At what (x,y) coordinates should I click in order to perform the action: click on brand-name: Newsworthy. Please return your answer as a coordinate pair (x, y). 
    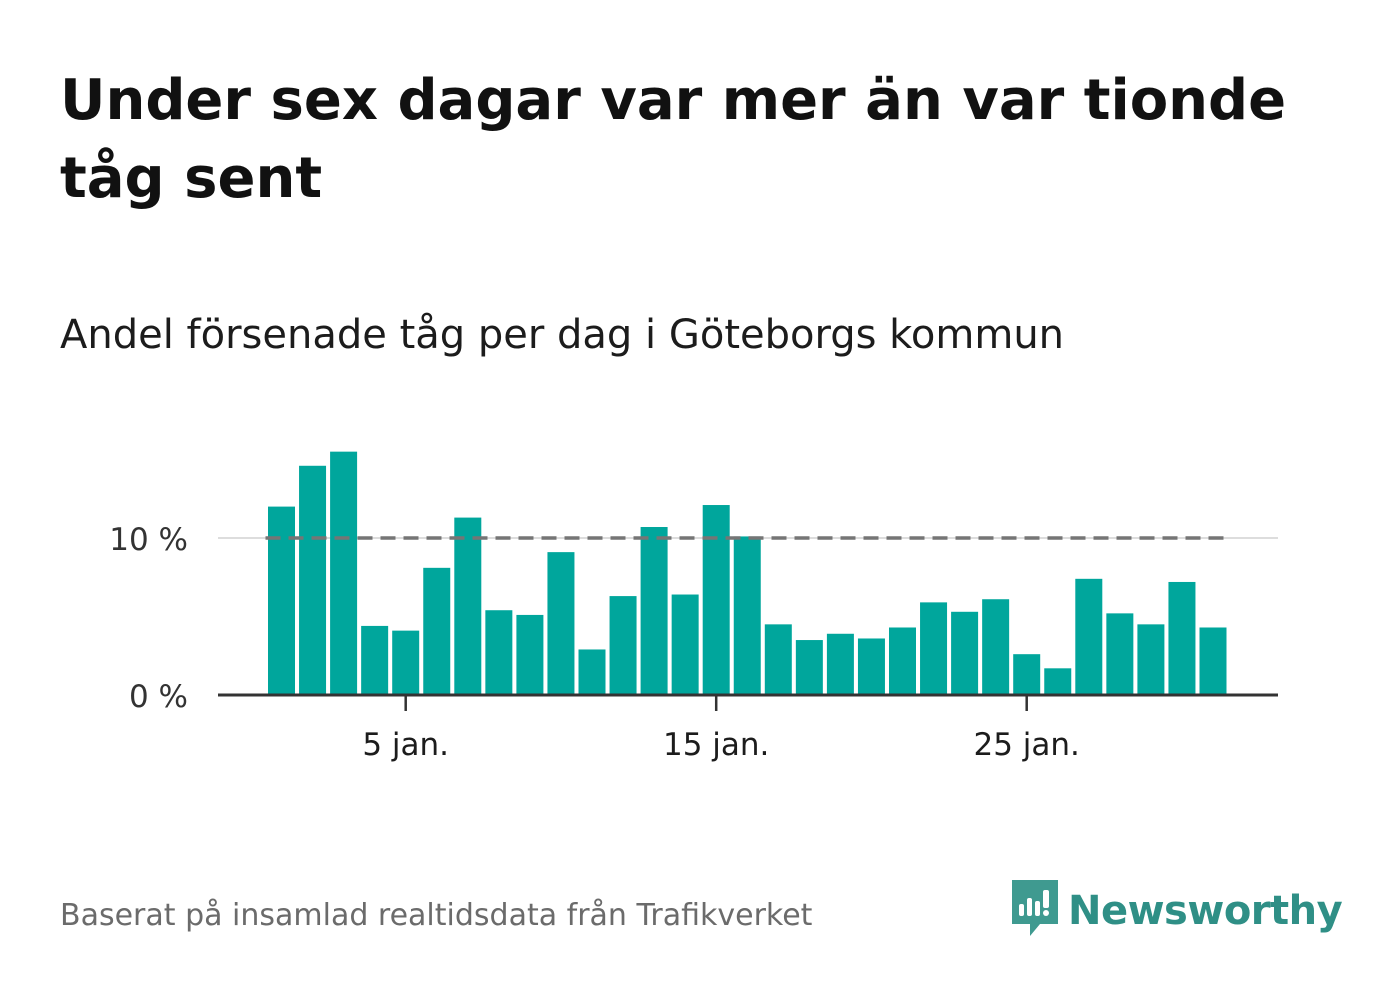
    Looking at the image, I should click on (1205, 911).